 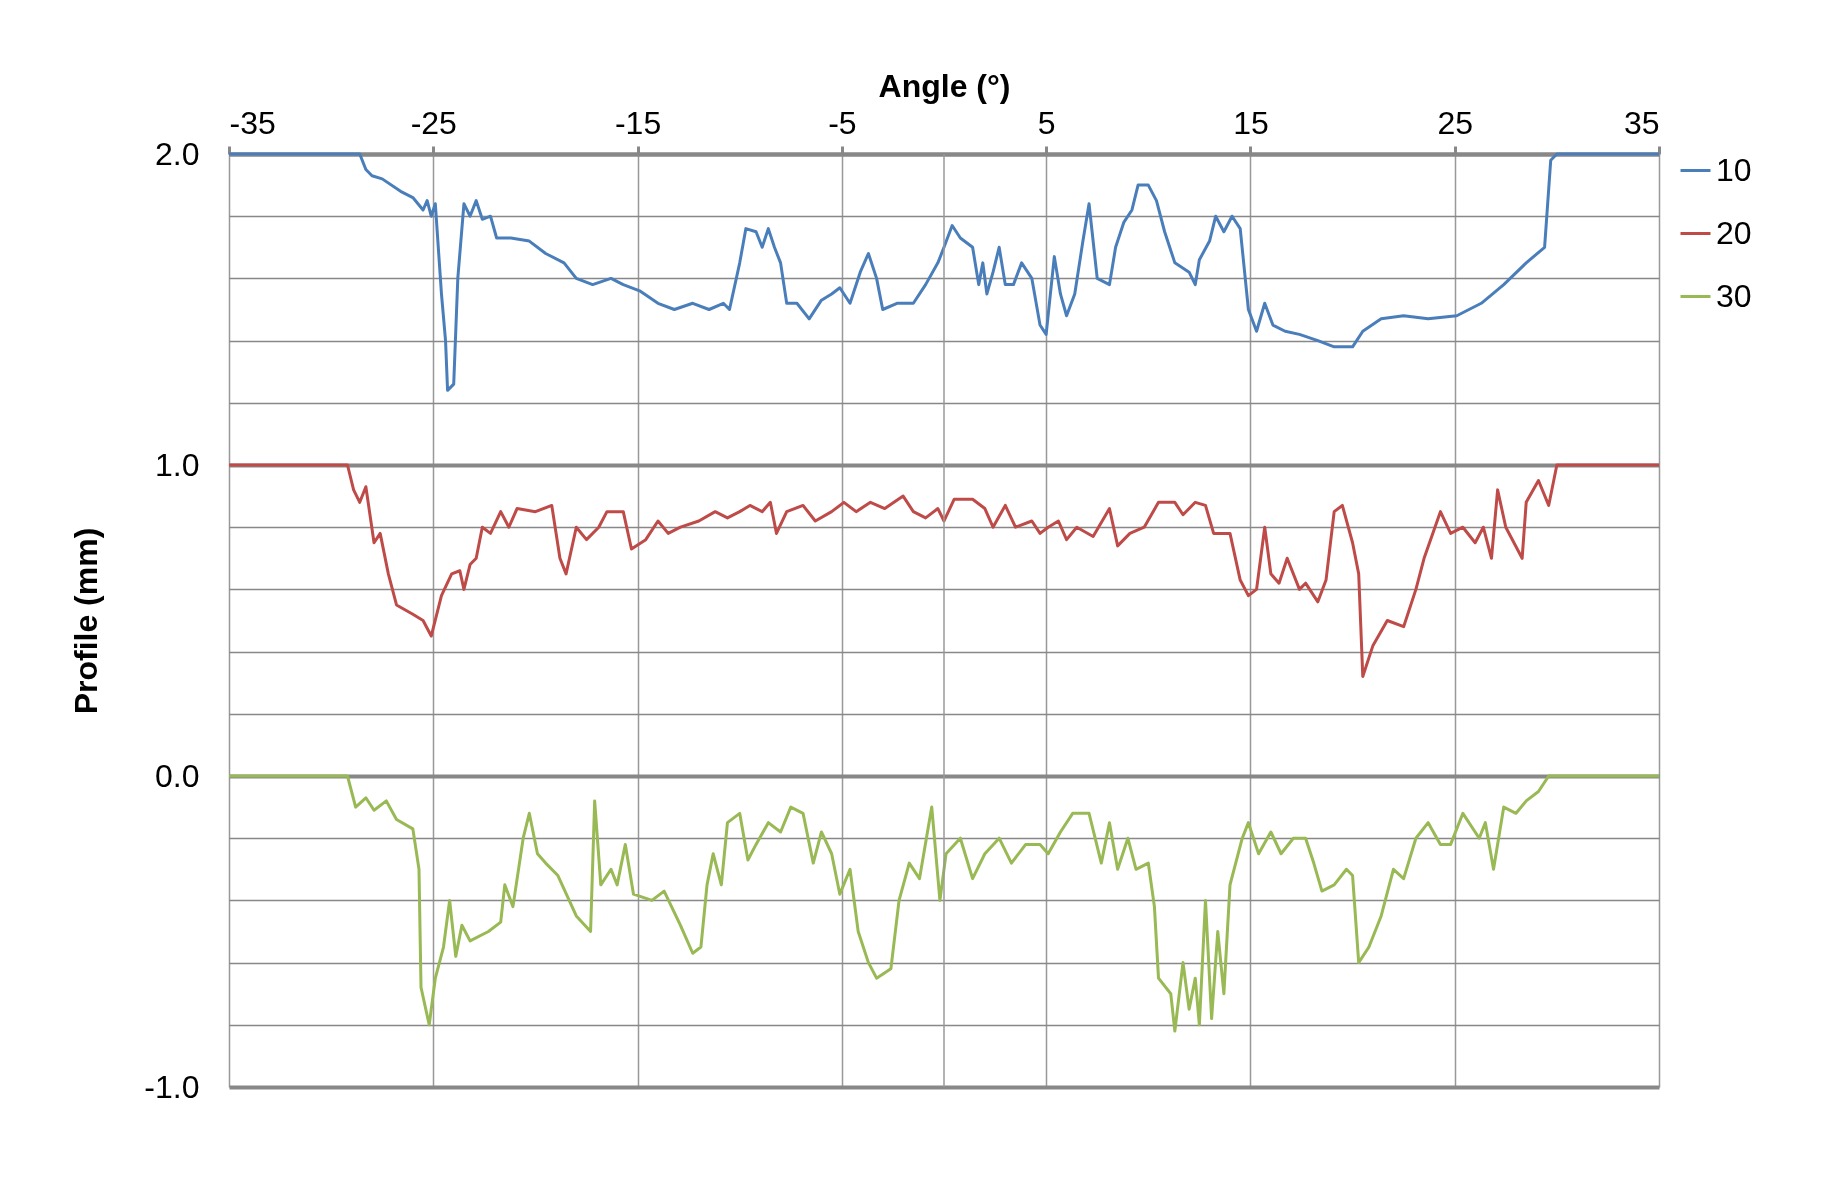 I want to click on x-tick-label: -25, so click(x=433, y=122).